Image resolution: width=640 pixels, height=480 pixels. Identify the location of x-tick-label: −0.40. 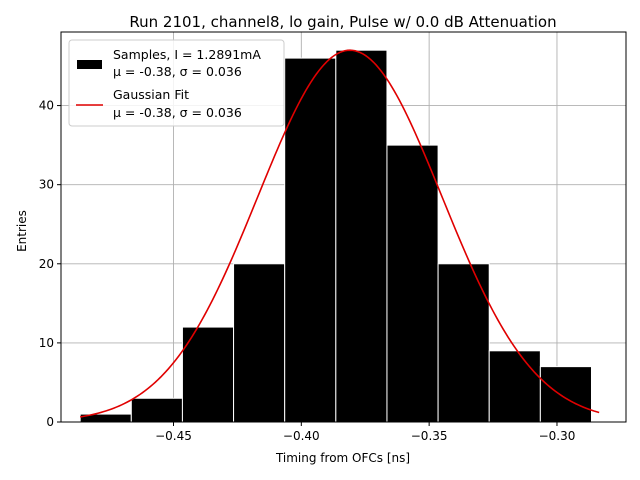
(301, 436).